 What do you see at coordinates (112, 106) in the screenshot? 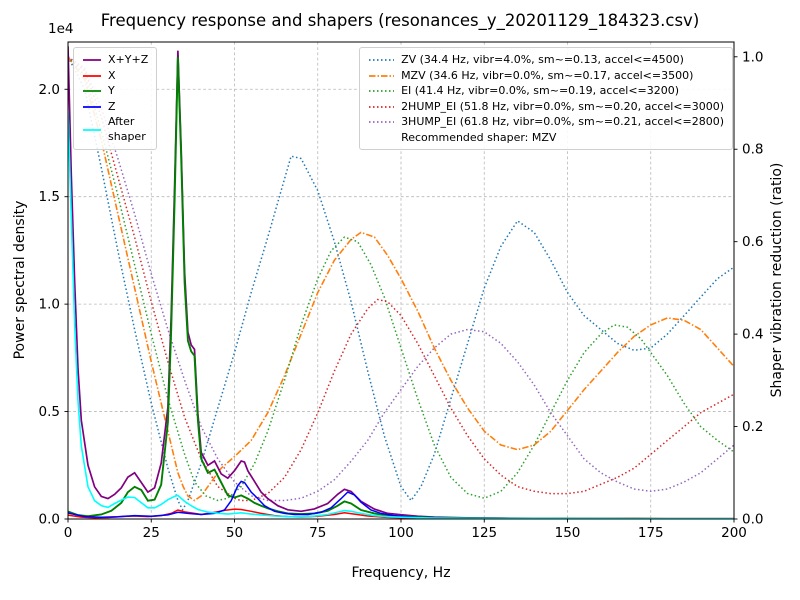
I see `legend-item-label: Z` at bounding box center [112, 106].